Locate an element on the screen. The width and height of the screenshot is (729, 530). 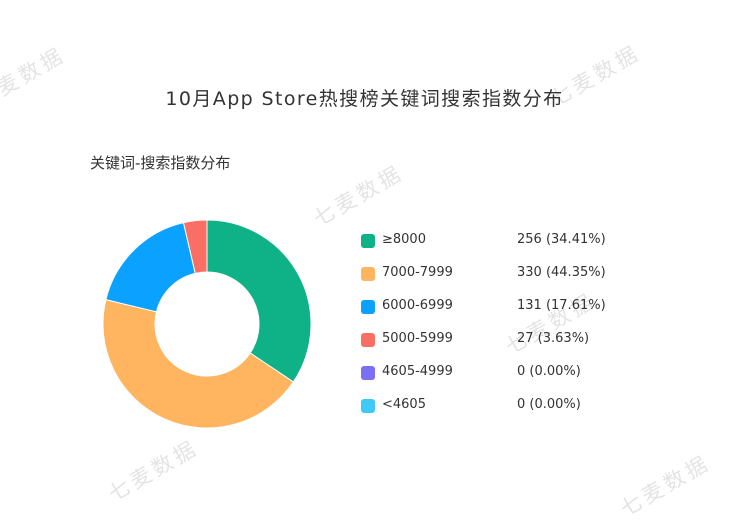
chart-subtitle: 关键词-搜索指数分布 is located at coordinates (160, 163).